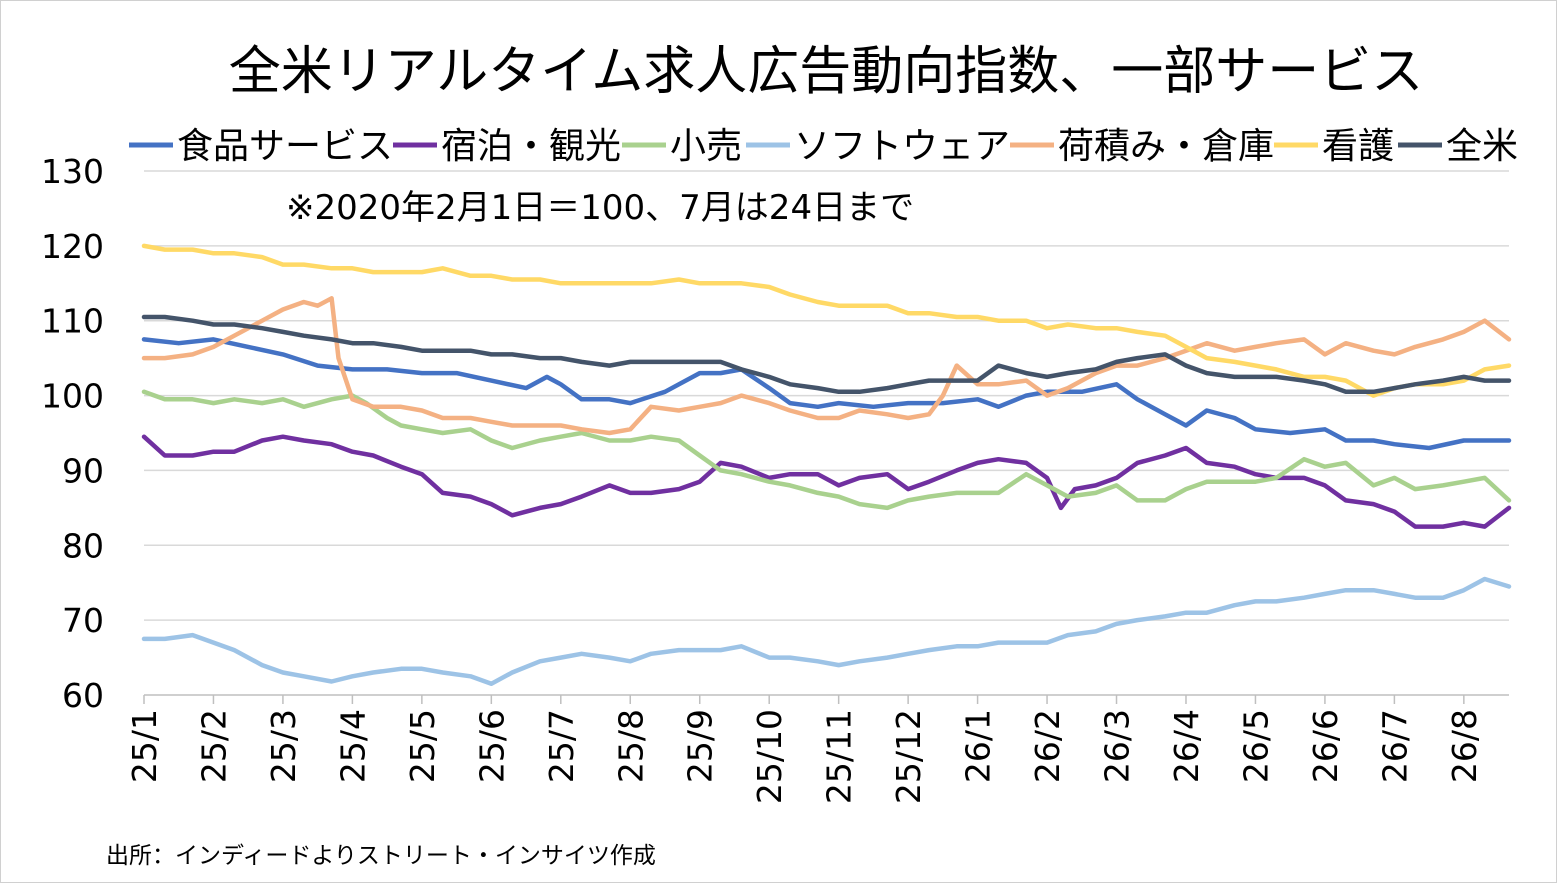 The height and width of the screenshot is (883, 1557). What do you see at coordinates (1482, 146) in the screenshot?
I see `legend-label: 全米` at bounding box center [1482, 146].